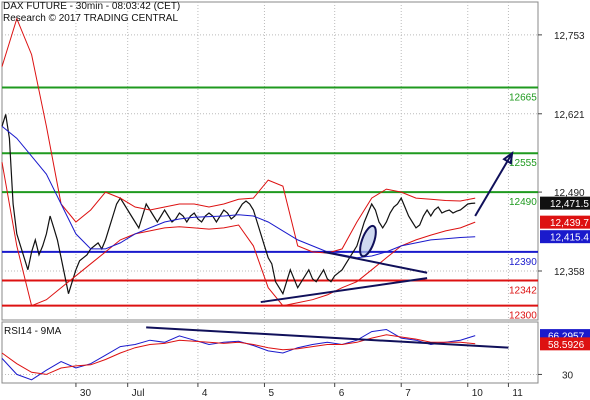  I want to click on rsi-tag-label: 66.2957, so click(566, 337).